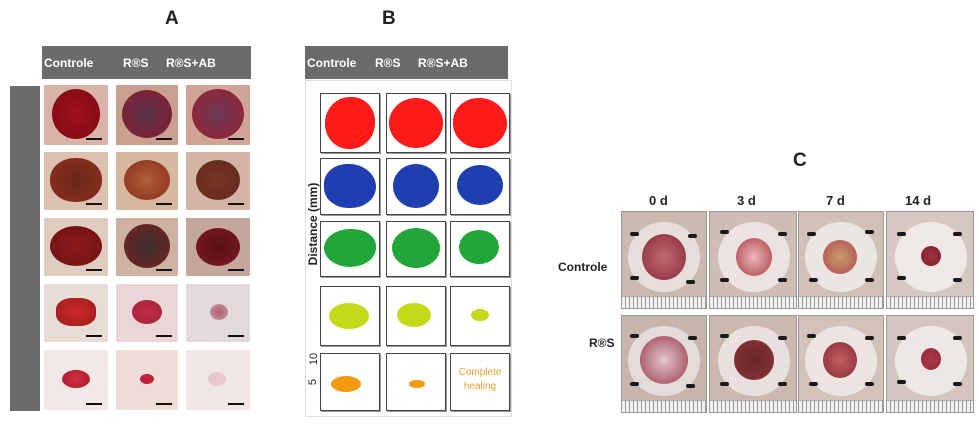  Describe the element at coordinates (602, 343) in the screenshot. I see `row-label-rs: R®S` at that location.